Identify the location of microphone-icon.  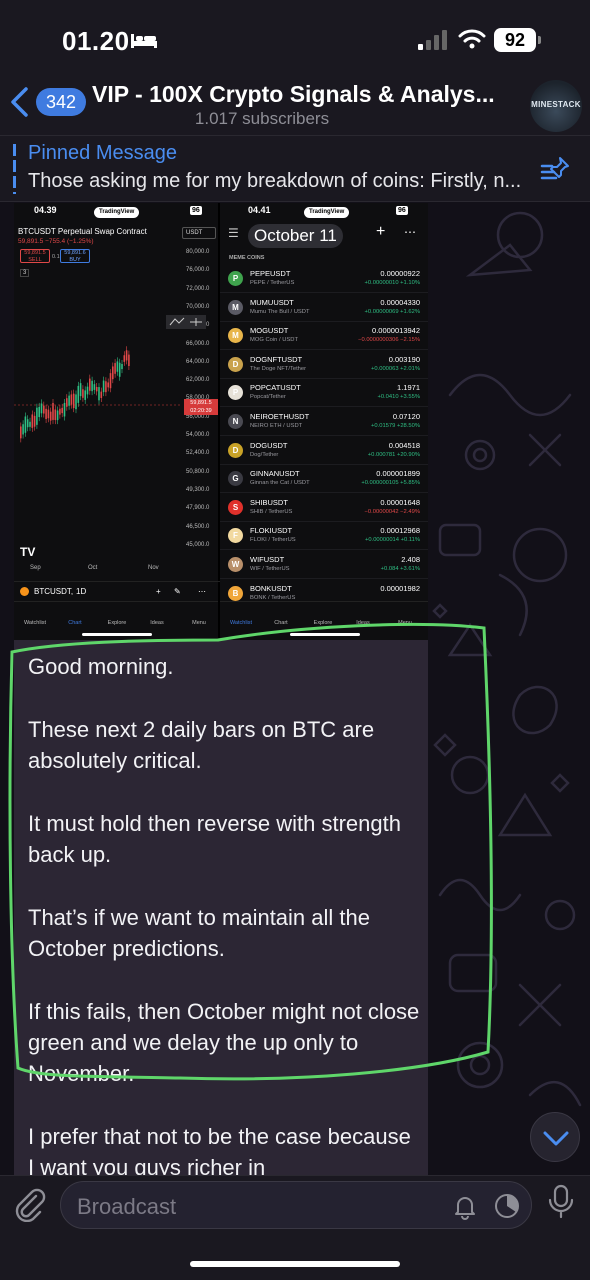
(561, 1202).